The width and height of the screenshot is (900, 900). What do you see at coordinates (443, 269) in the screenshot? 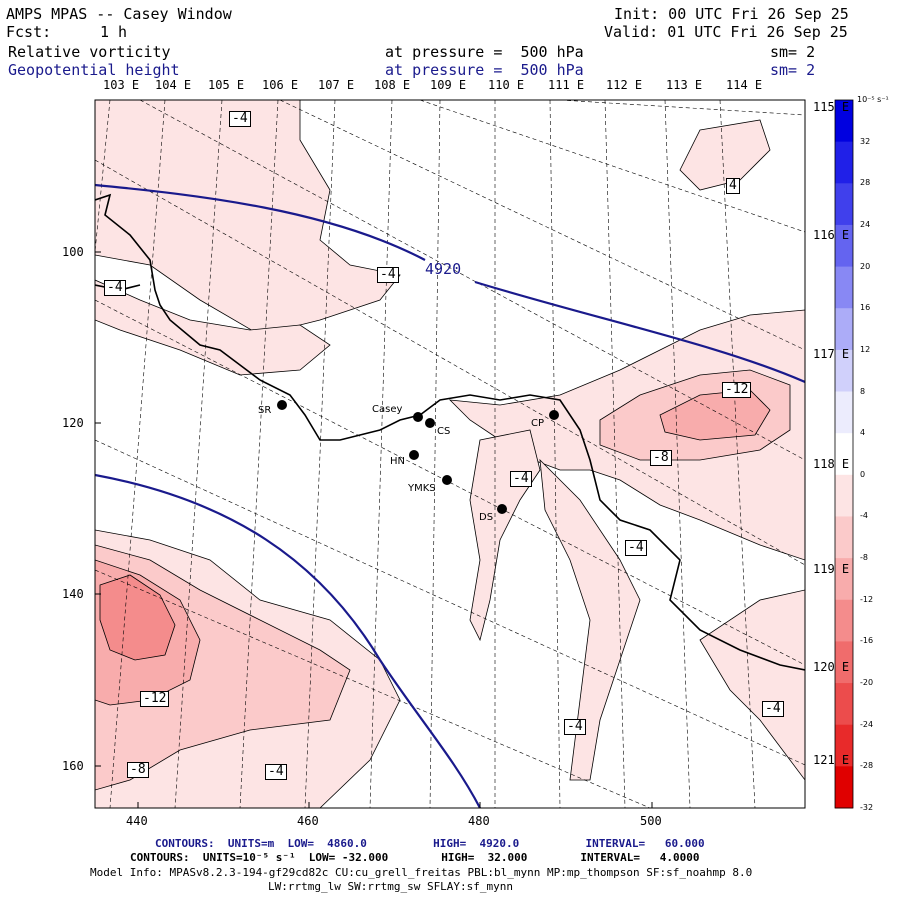
I see `height-contour-label: 4920` at bounding box center [443, 269].